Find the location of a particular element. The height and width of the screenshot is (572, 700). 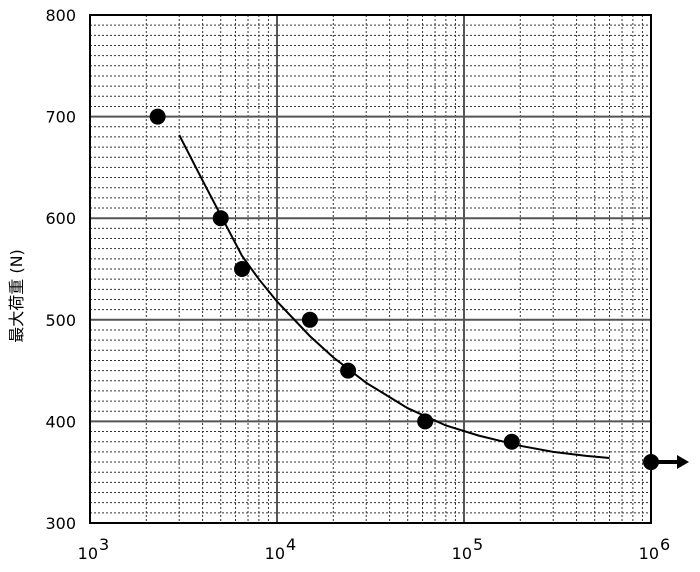

runout-arrow-head is located at coordinates (683, 462).